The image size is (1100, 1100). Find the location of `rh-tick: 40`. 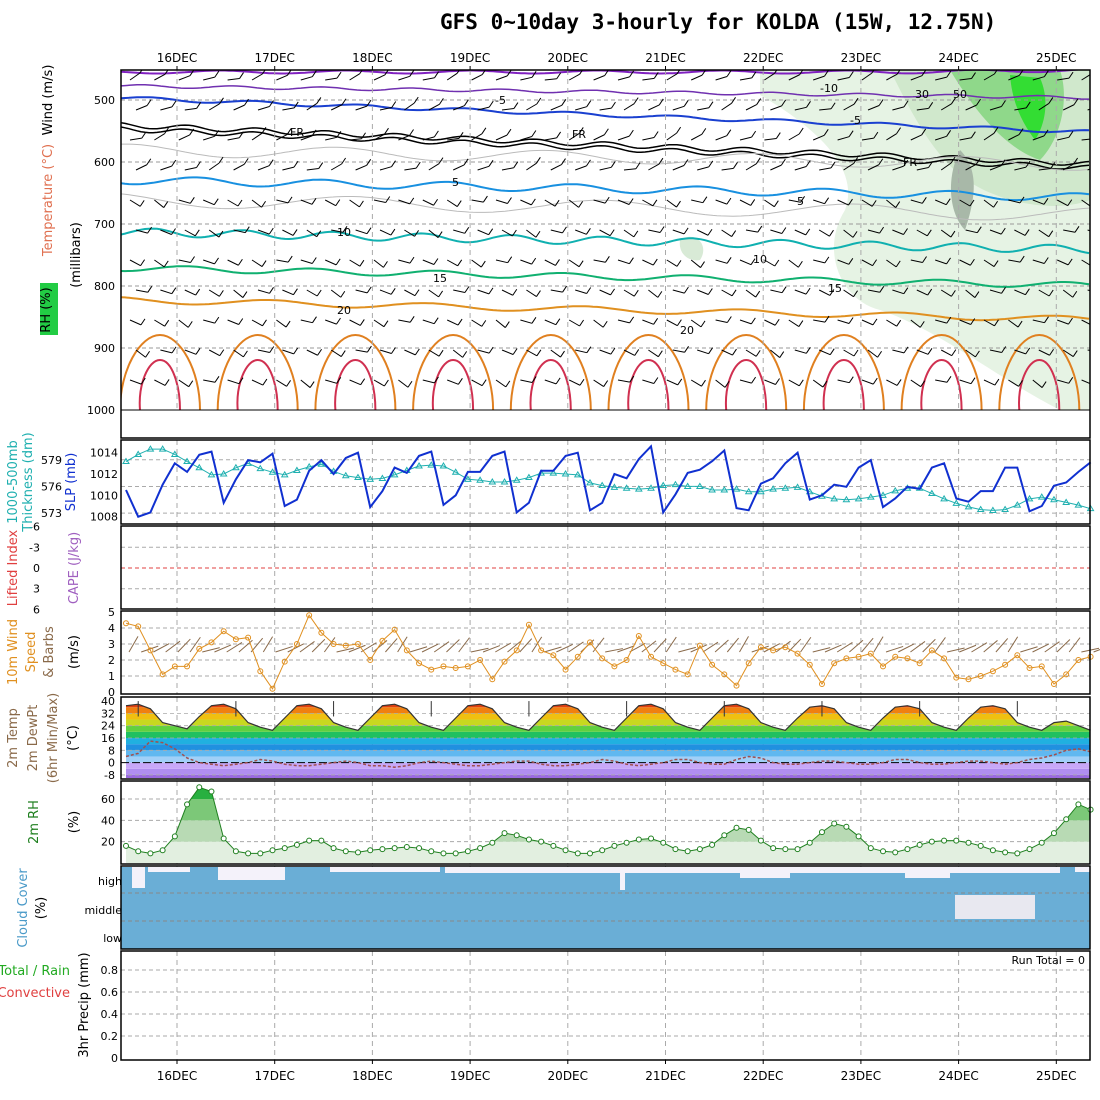

rh-tick: 40 is located at coordinates (108, 820).